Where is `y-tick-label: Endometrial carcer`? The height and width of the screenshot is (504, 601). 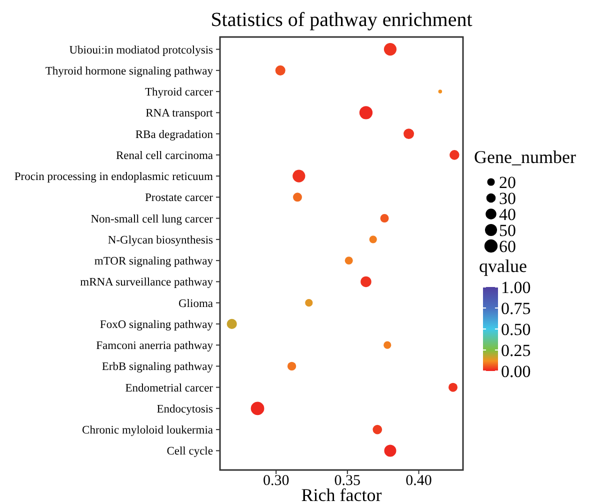
y-tick-label: Endometrial carcer is located at coordinates (169, 388).